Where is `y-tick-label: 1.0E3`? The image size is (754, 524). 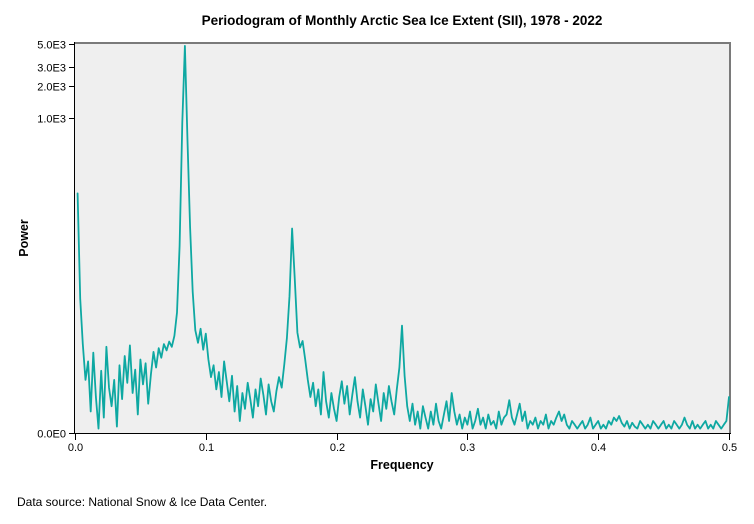
y-tick-label: 1.0E3 is located at coordinates (51, 120).